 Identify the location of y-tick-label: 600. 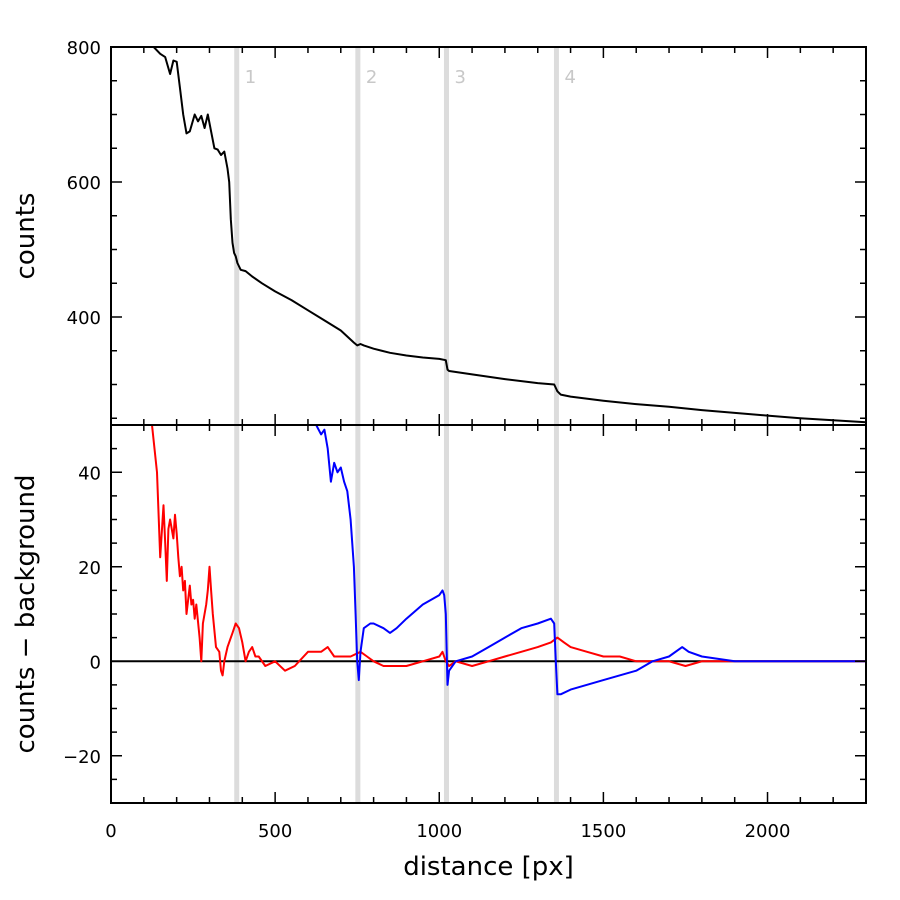
(84, 183).